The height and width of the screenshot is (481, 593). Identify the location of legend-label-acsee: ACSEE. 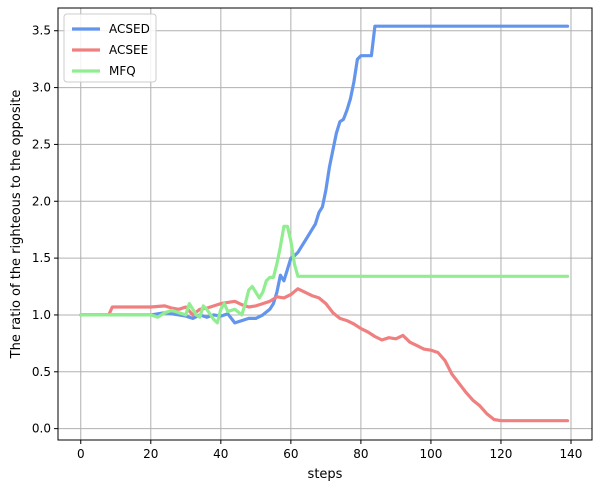
(128, 50).